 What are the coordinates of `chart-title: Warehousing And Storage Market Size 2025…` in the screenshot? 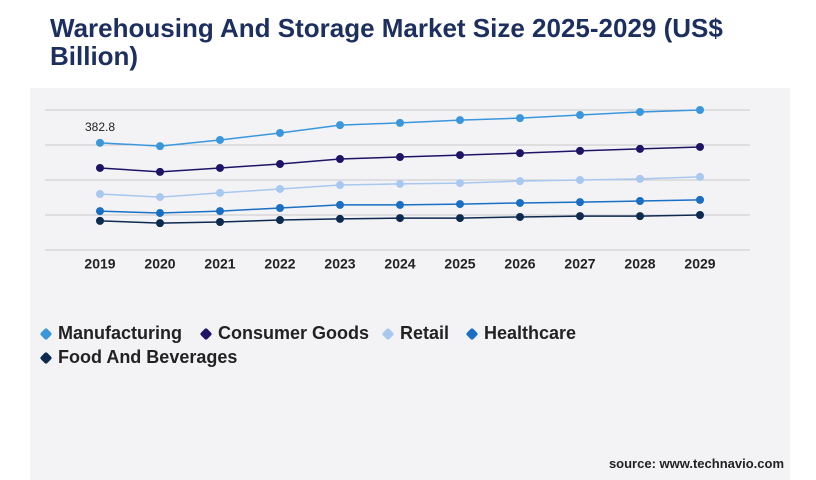 It's located at (386, 42).